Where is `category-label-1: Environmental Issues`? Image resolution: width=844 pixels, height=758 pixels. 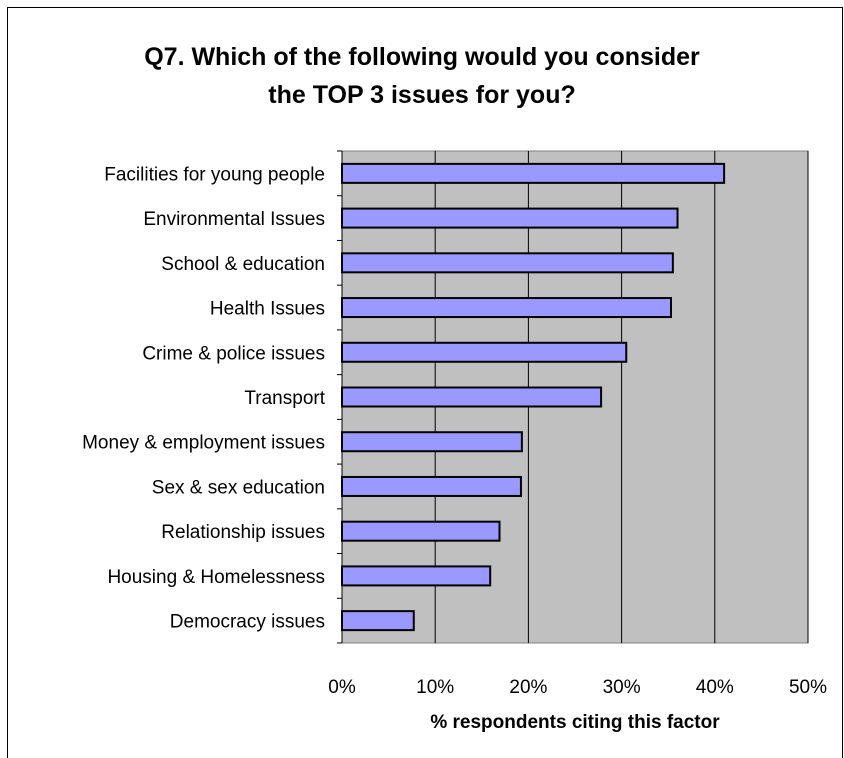 category-label-1: Environmental Issues is located at coordinates (234, 219).